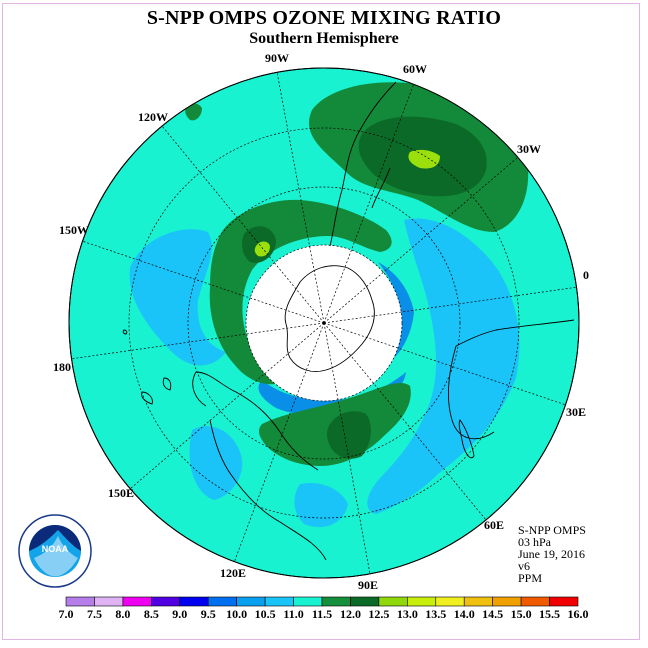  Describe the element at coordinates (62, 367) in the screenshot. I see `lon-label-180: 180` at that location.